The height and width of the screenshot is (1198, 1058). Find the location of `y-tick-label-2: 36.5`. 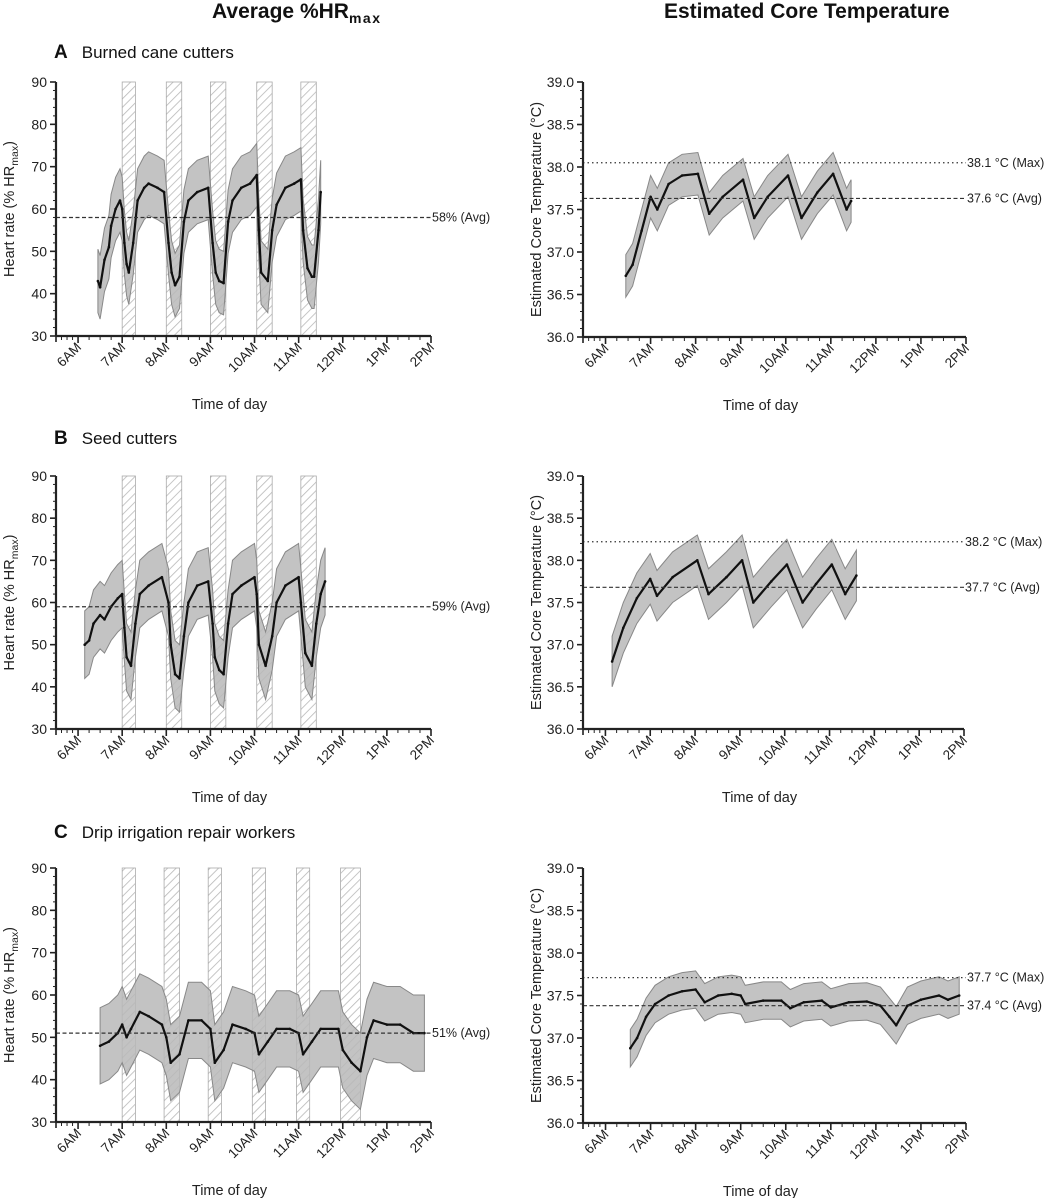

y-tick-label-2: 36.5 is located at coordinates (560, 295).